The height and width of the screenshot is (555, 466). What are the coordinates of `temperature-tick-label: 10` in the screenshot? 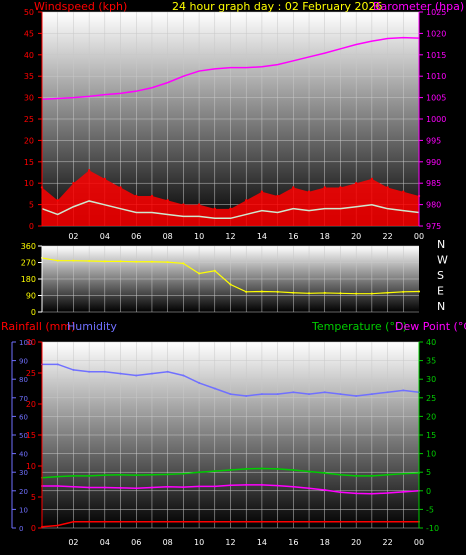 It's located at (431, 454).